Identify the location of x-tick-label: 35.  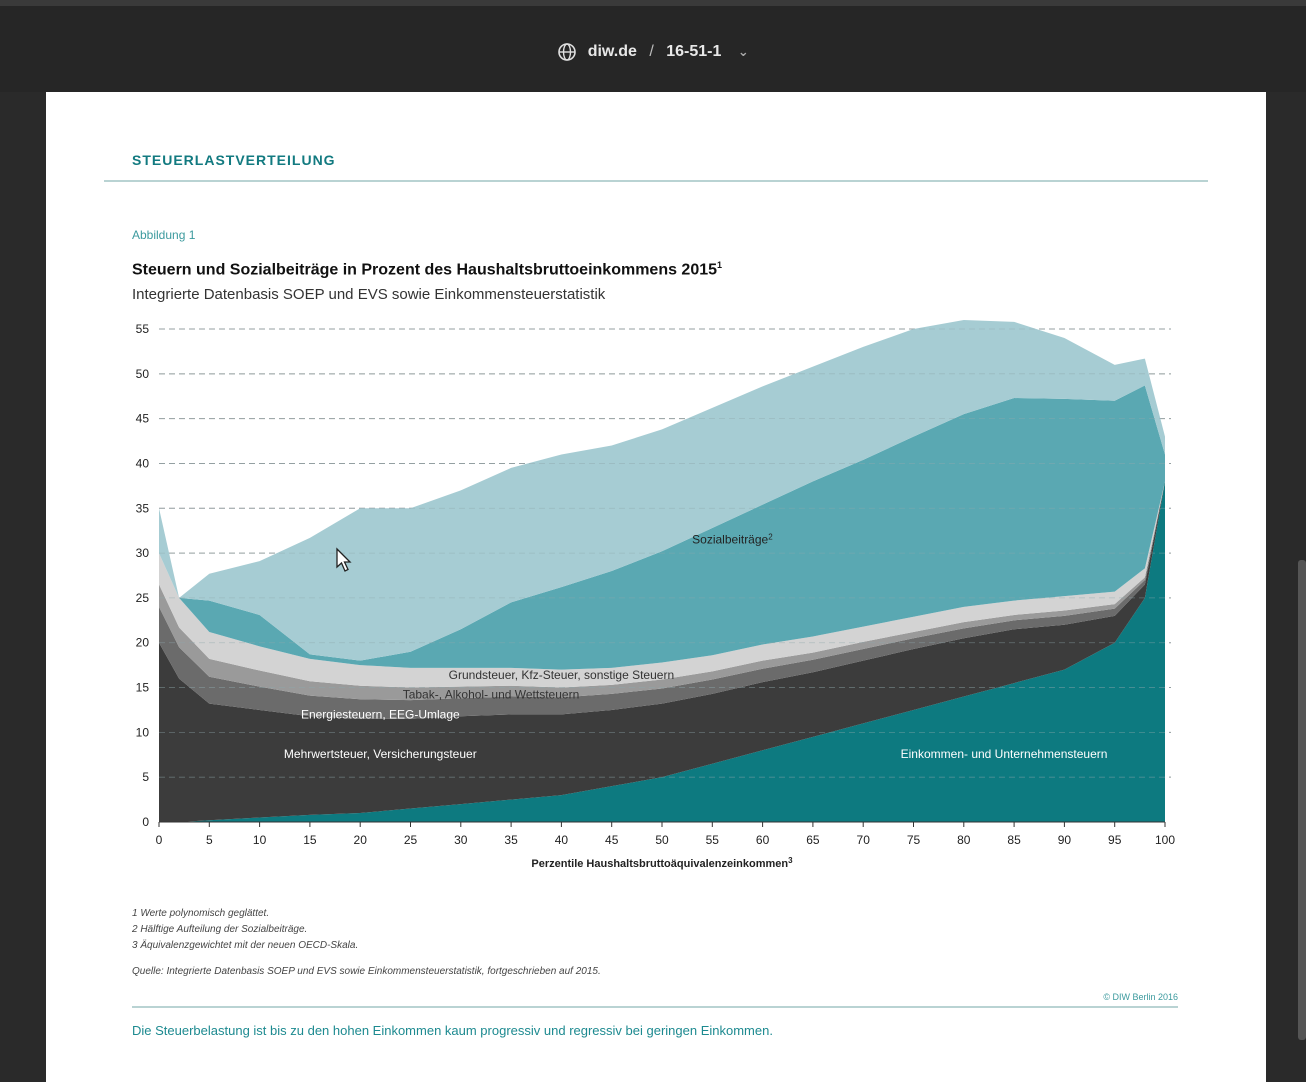
(511, 840).